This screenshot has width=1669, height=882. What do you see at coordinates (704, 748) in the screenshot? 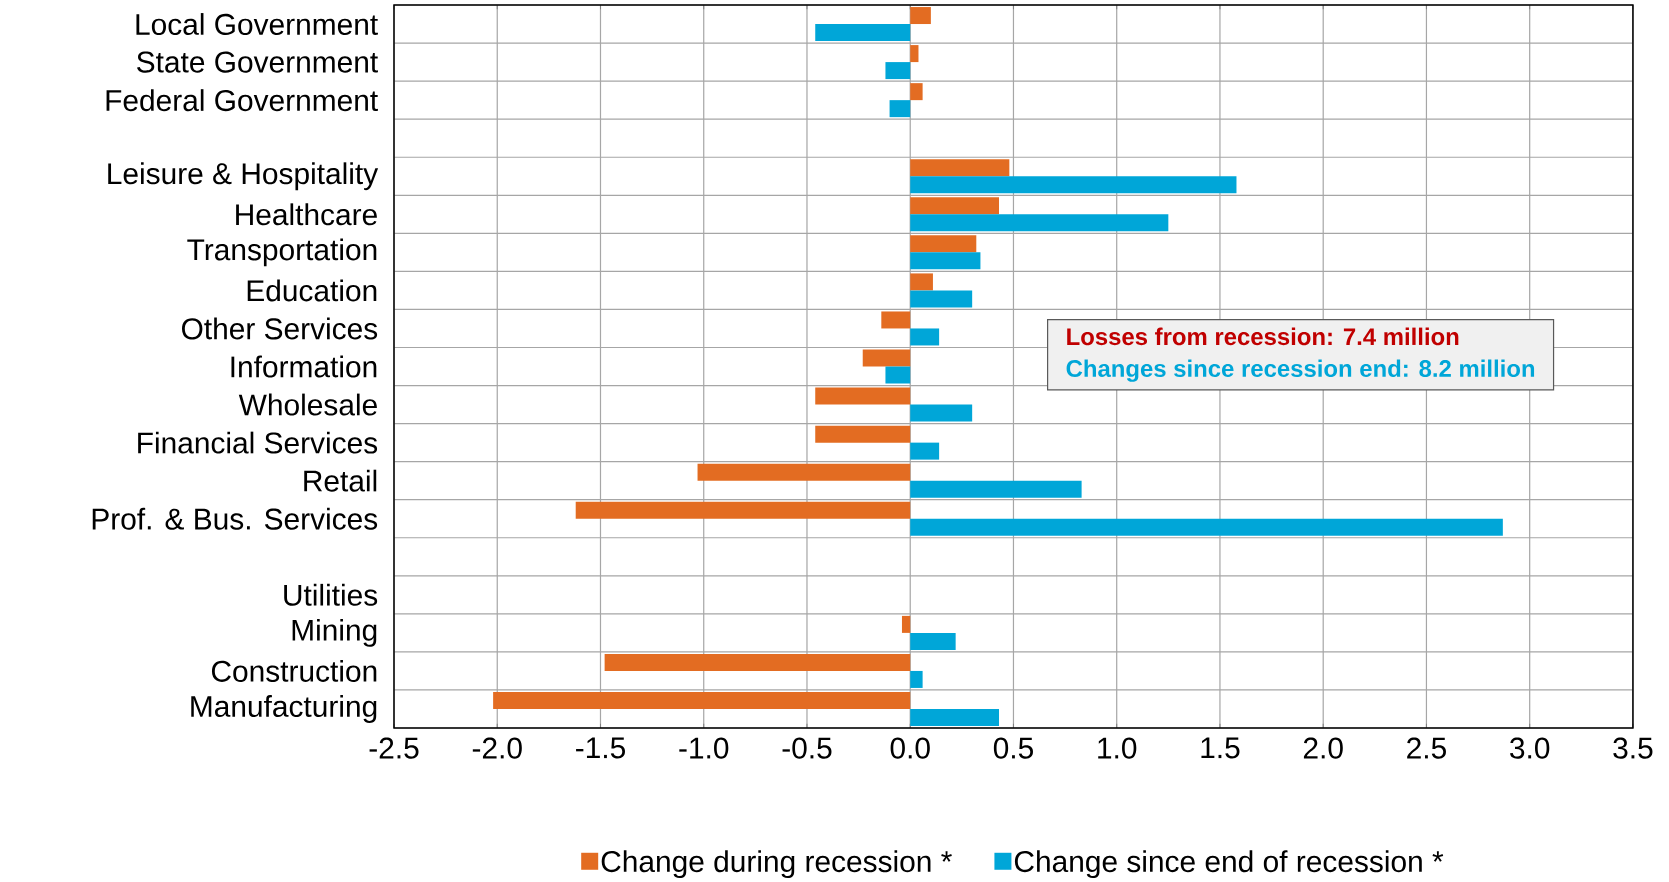
I see `x-tick-label: -1.0` at bounding box center [704, 748].